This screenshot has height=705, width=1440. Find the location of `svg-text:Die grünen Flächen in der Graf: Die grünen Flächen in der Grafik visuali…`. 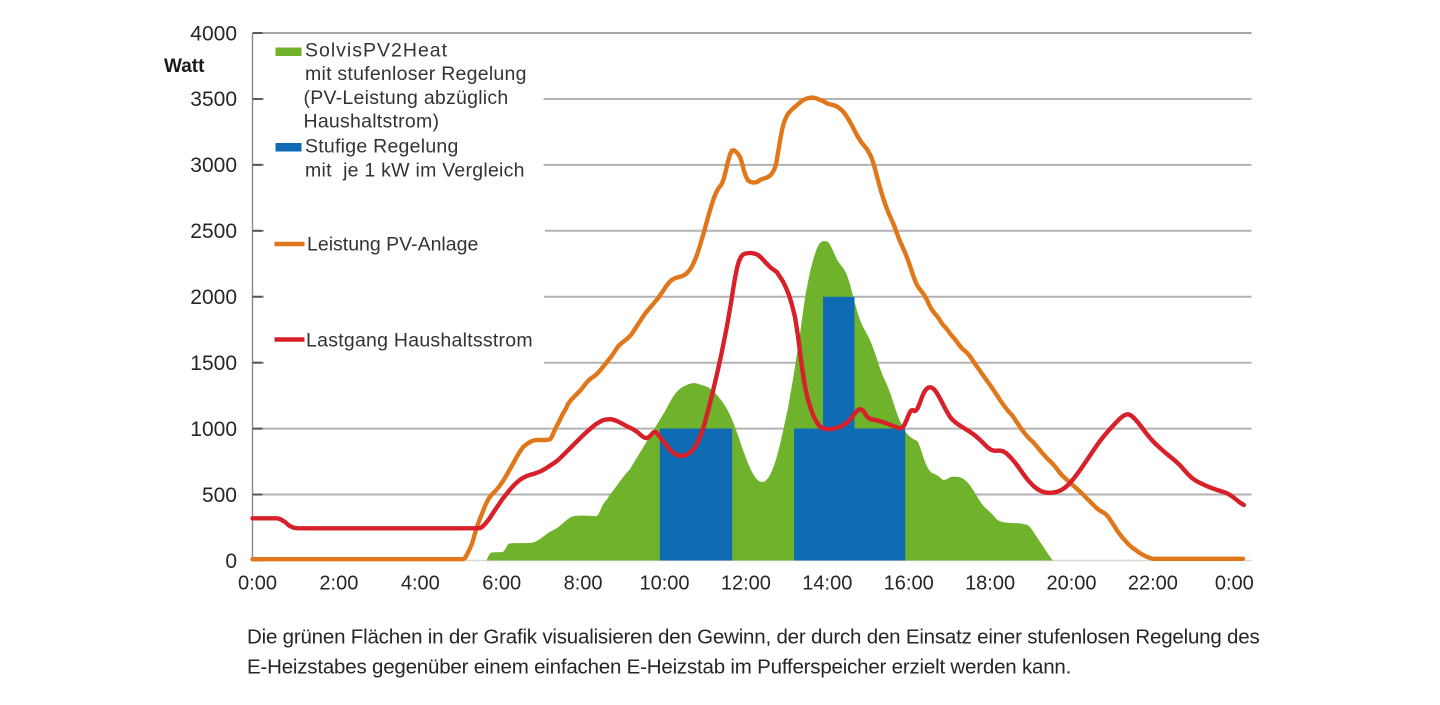

svg-text:Die grünen Flächen in der Graf: Die grünen Flächen in der Grafik visuali… is located at coordinates (753, 637).